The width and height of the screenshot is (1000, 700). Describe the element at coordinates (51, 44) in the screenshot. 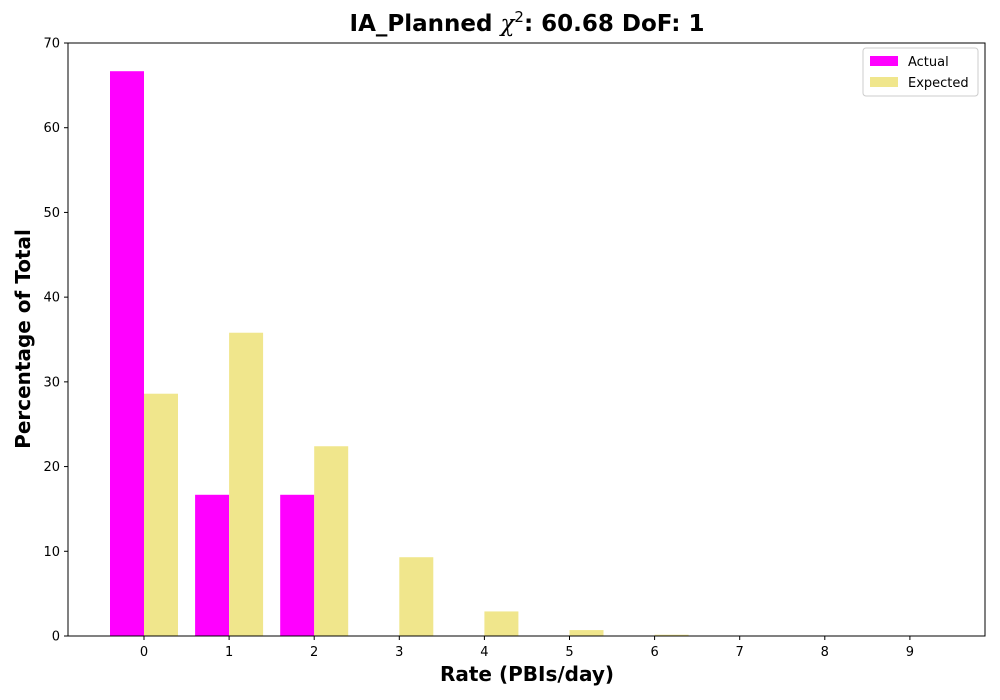

I see `y-tick-label: 70` at that location.